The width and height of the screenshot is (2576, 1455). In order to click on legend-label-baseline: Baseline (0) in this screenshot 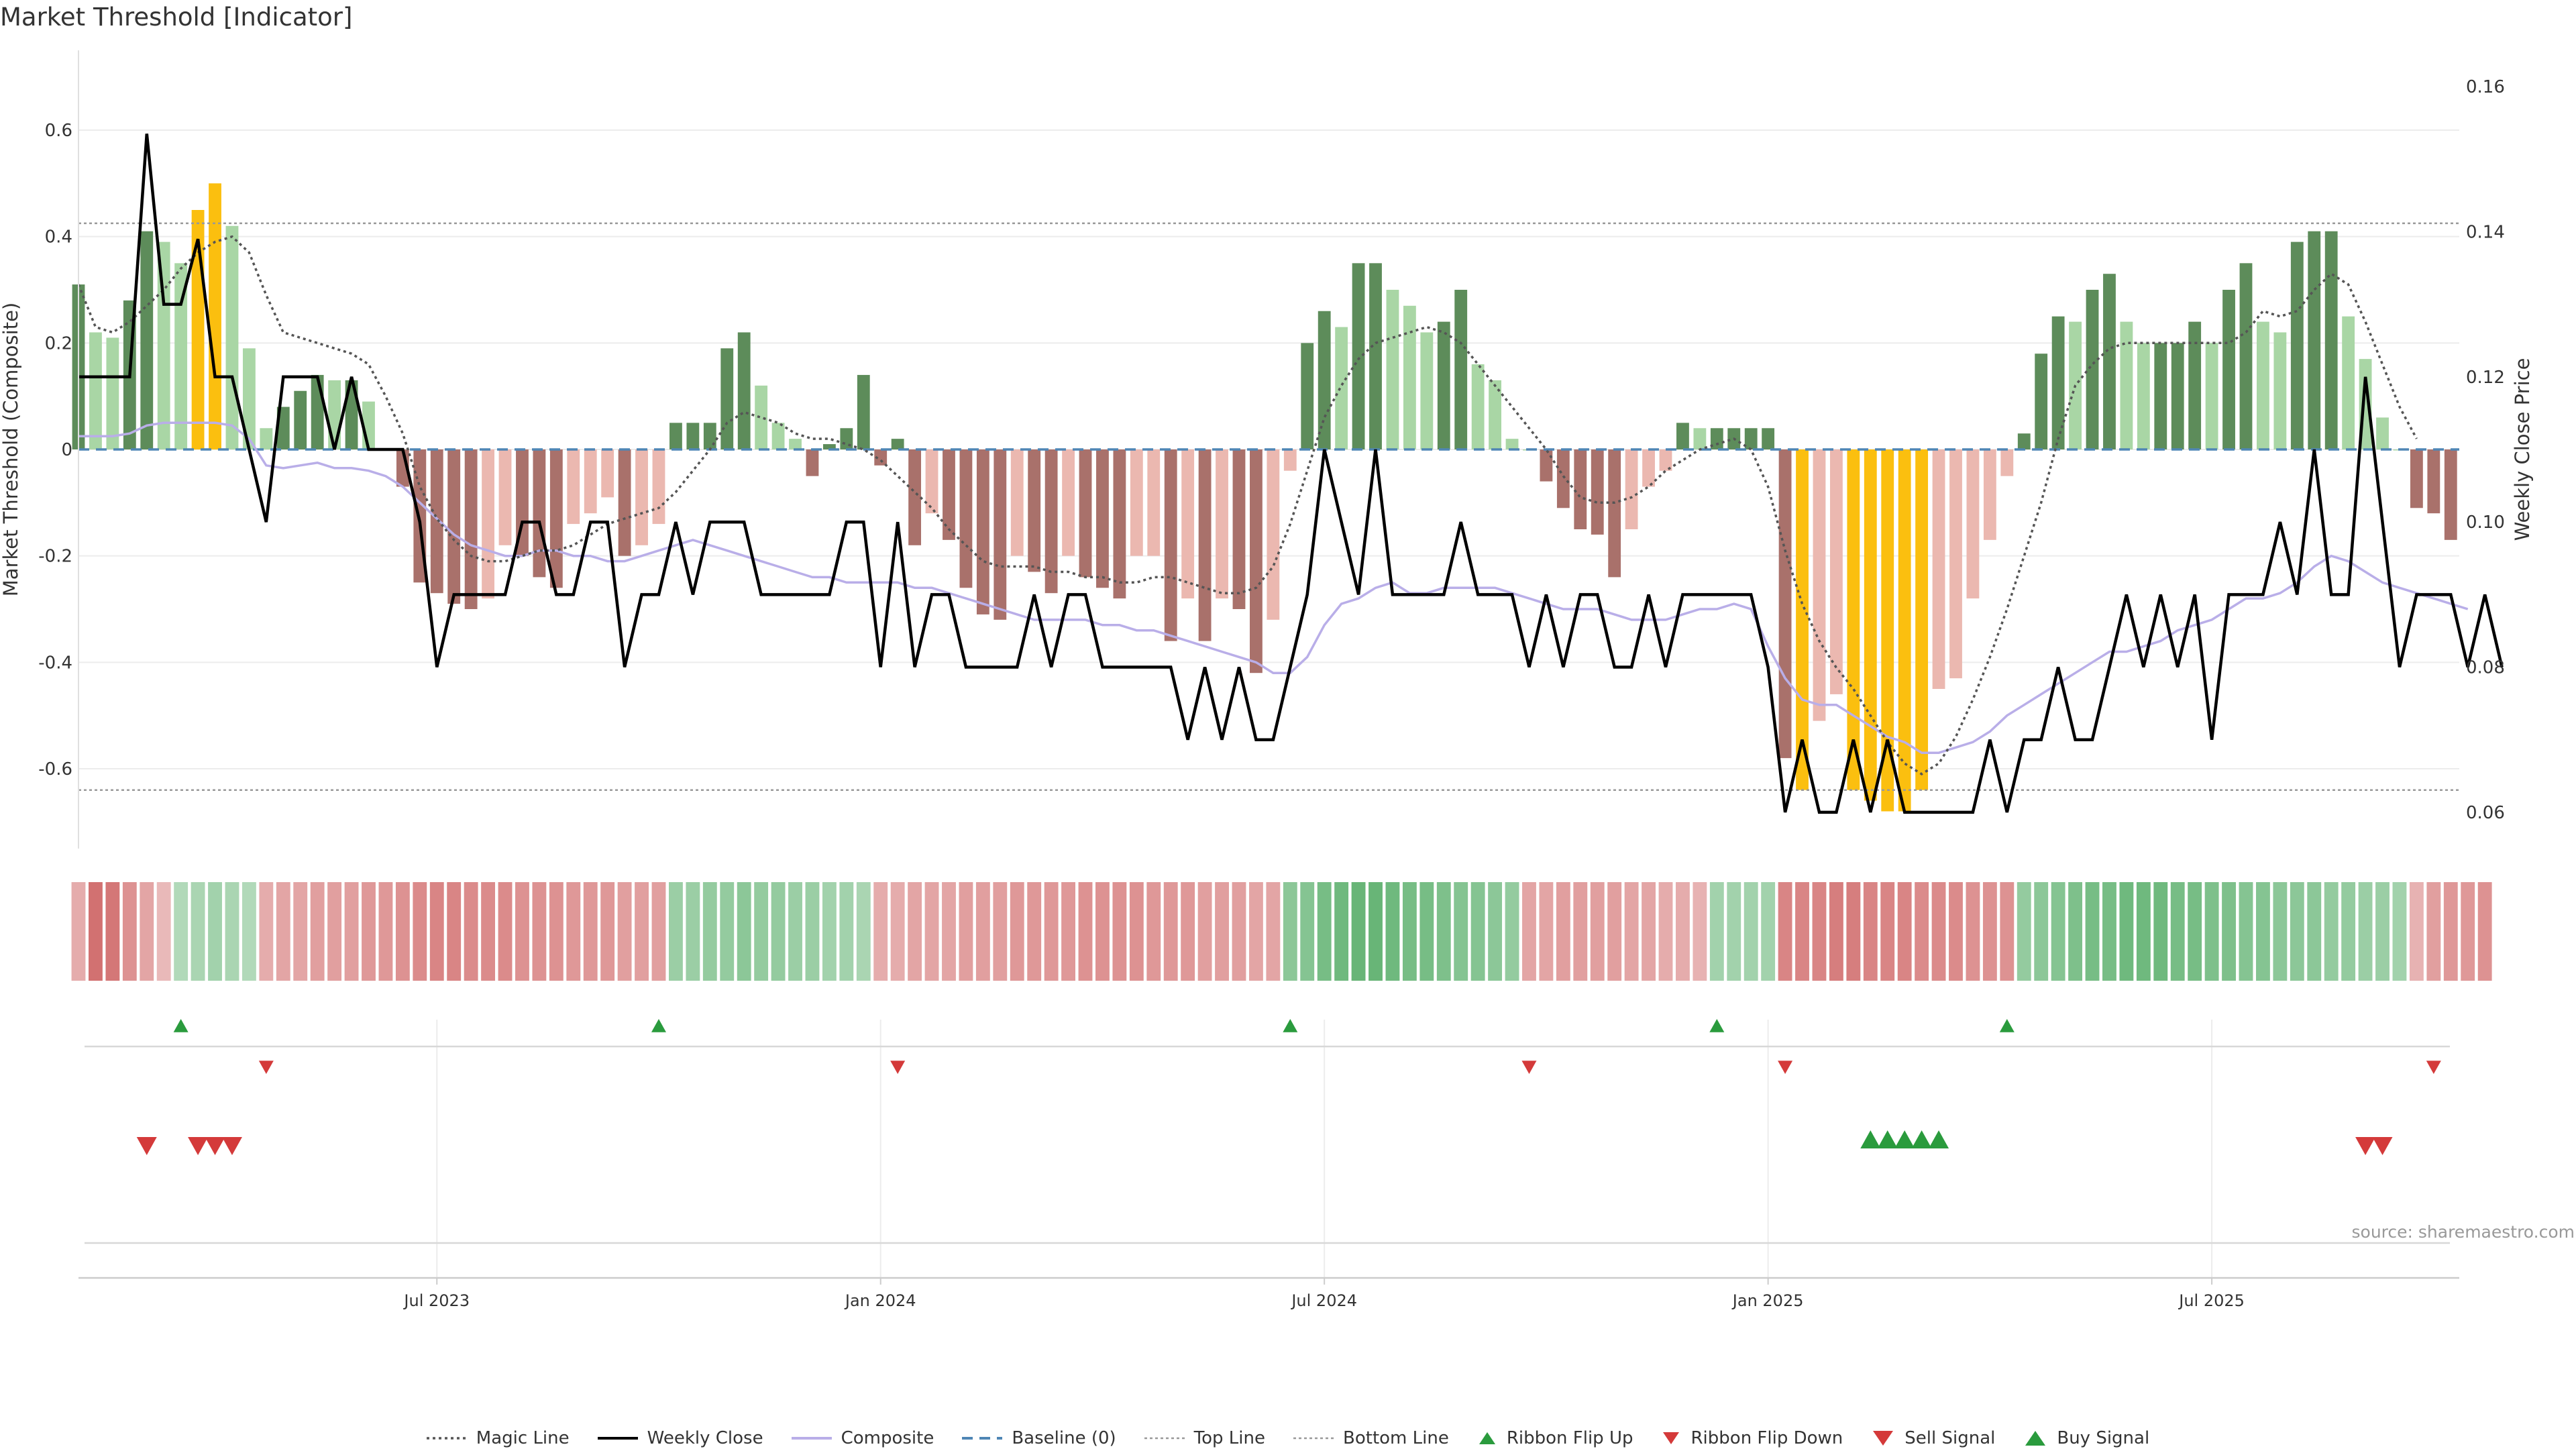, I will do `click(1064, 1438)`.